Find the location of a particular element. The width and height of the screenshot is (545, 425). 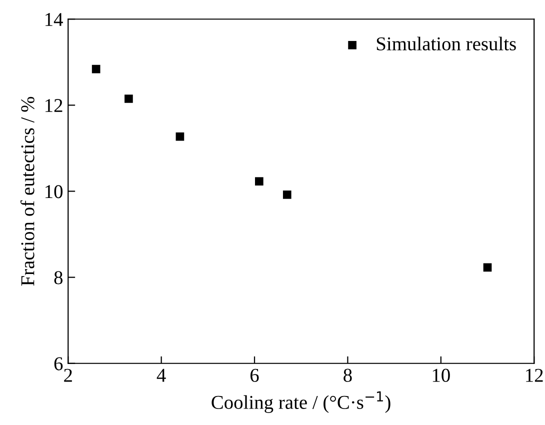

x-tick-label: 8 is located at coordinates (348, 375).